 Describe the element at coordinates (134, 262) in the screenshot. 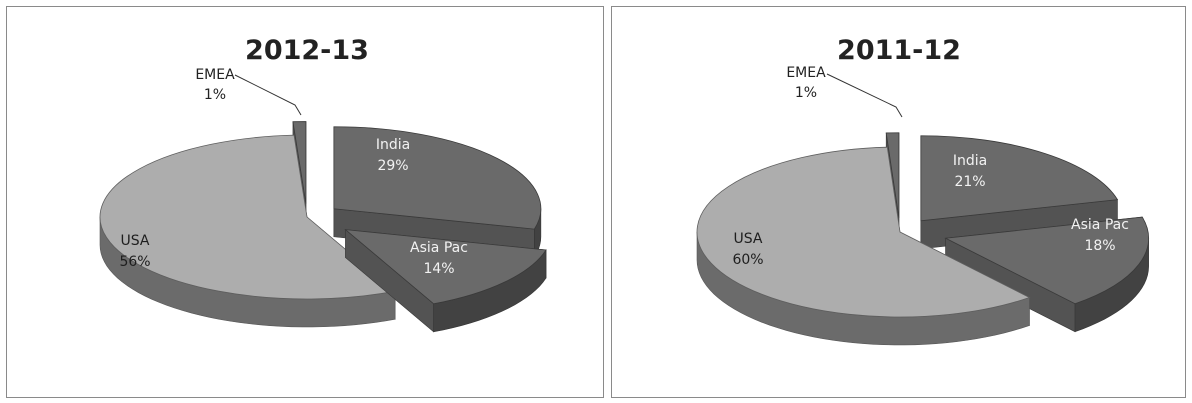

I see `slice-value-usa-2012-13: 56%` at that location.